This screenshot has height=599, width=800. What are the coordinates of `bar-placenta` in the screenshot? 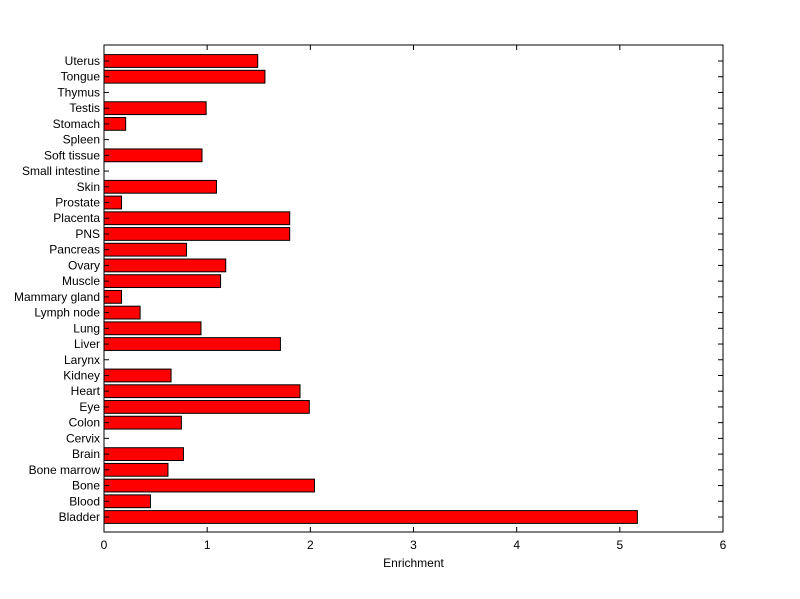 It's located at (197, 218).